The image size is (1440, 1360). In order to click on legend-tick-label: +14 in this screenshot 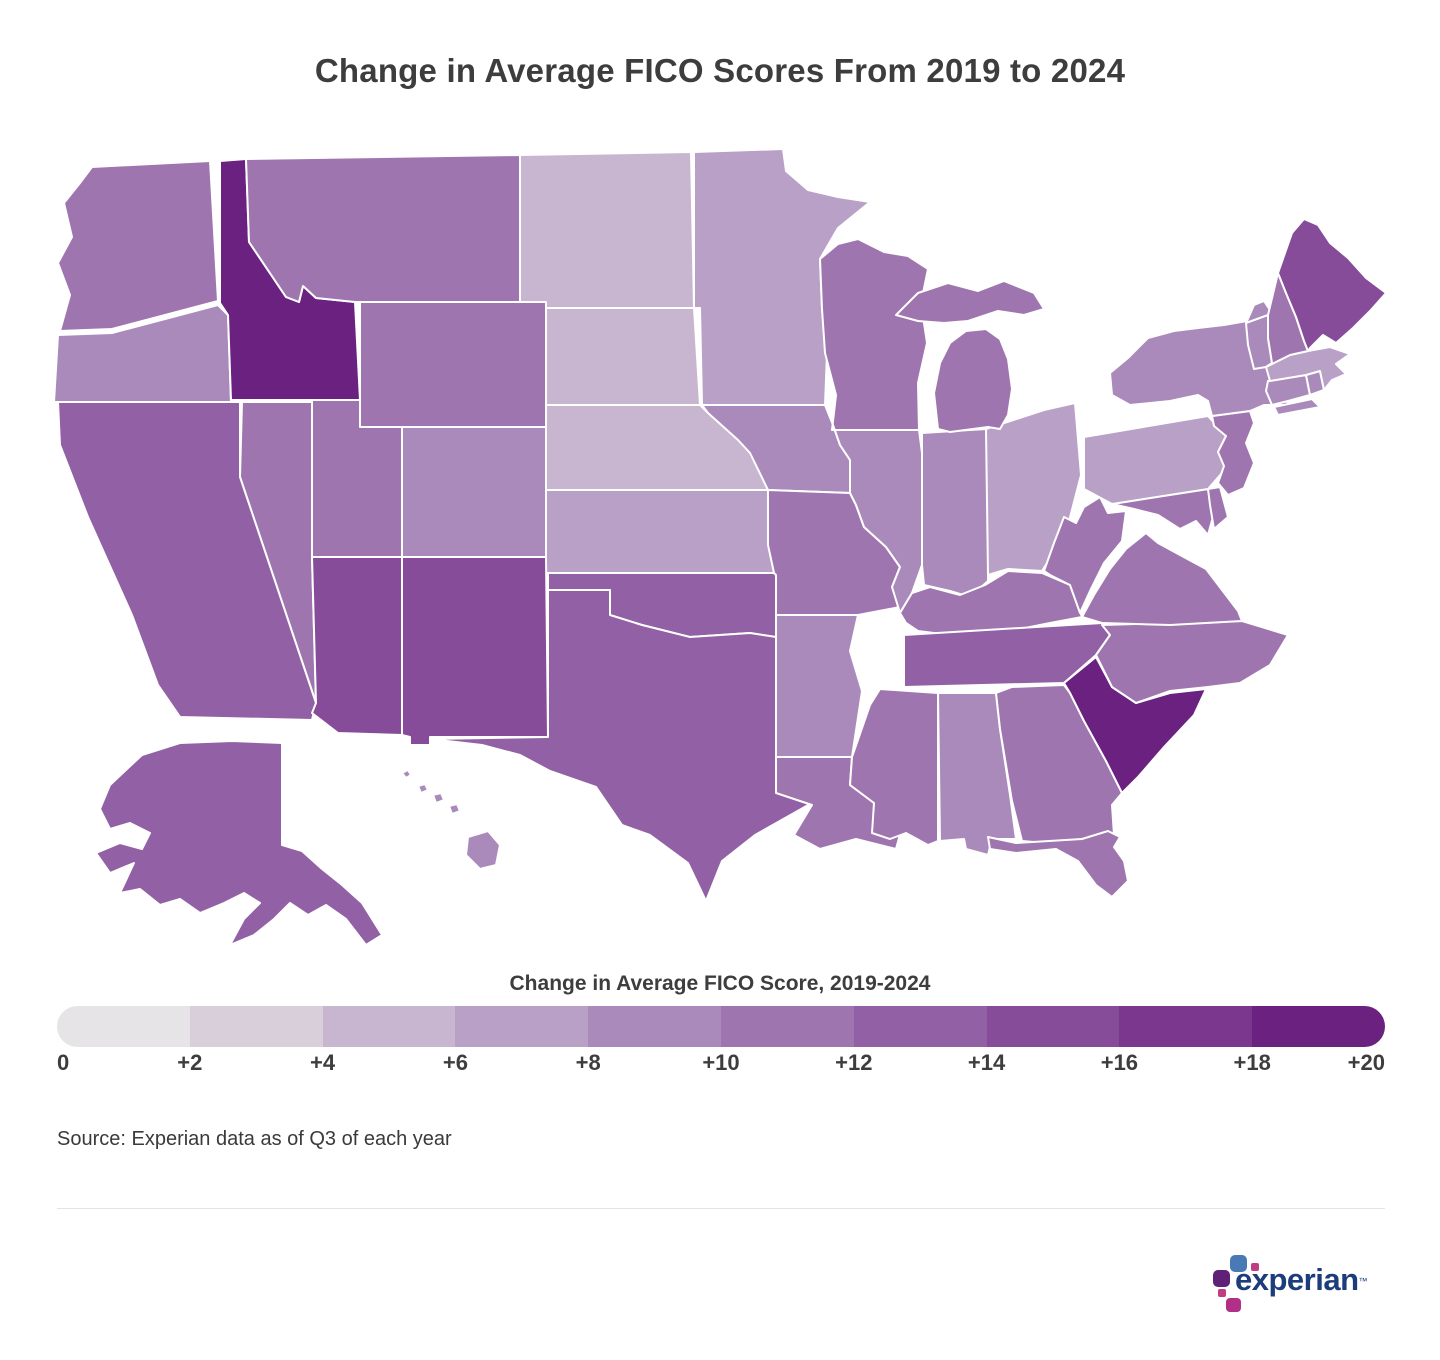, I will do `click(986, 1062)`.